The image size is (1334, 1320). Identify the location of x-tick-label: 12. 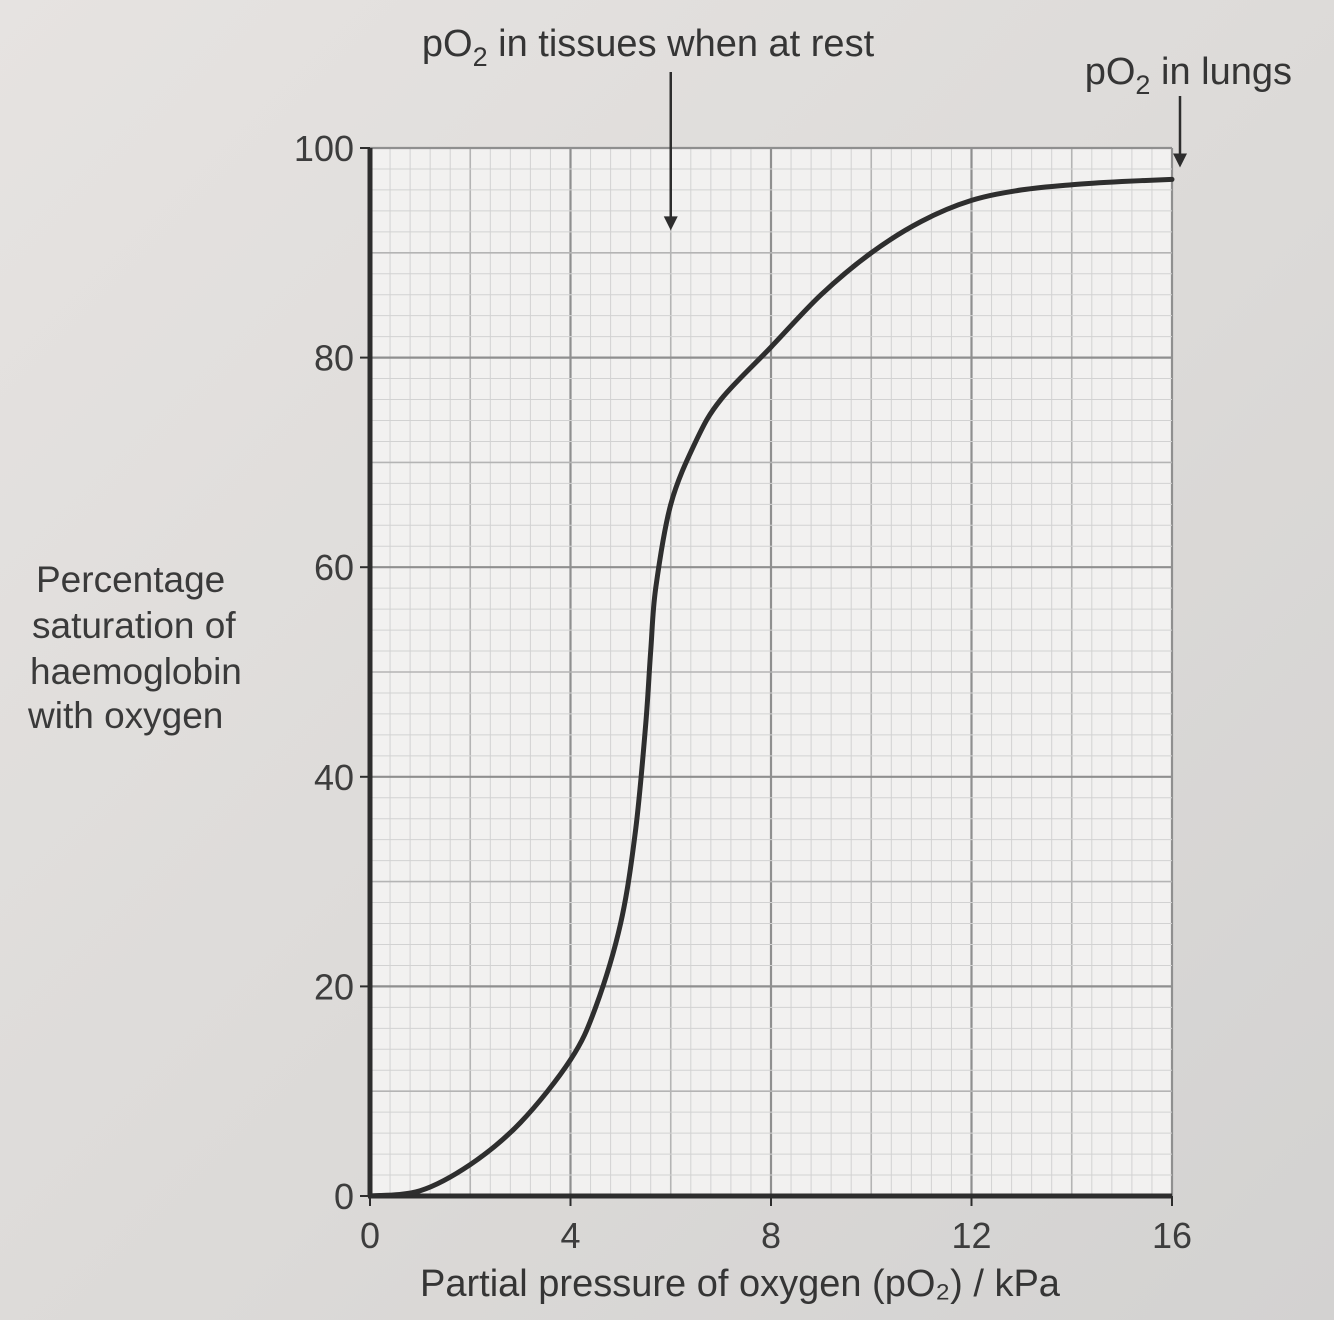
(971, 1235).